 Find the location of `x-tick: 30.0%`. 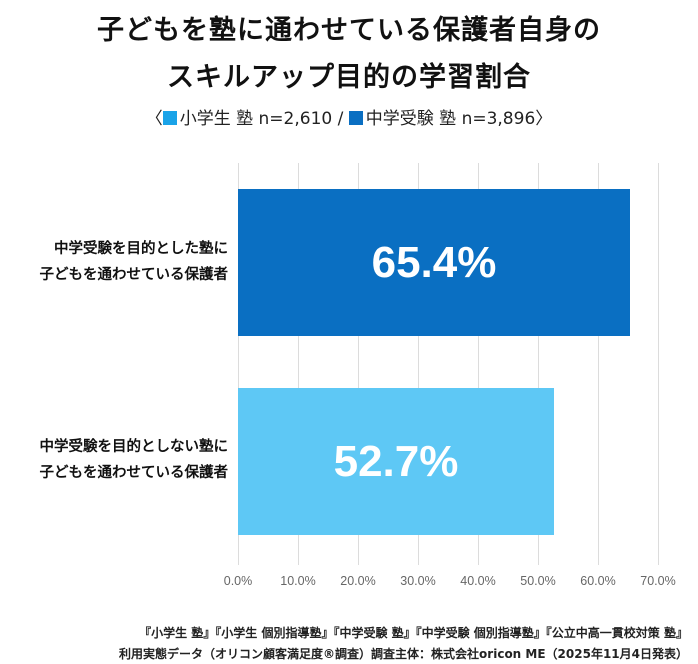

x-tick: 30.0% is located at coordinates (418, 581).